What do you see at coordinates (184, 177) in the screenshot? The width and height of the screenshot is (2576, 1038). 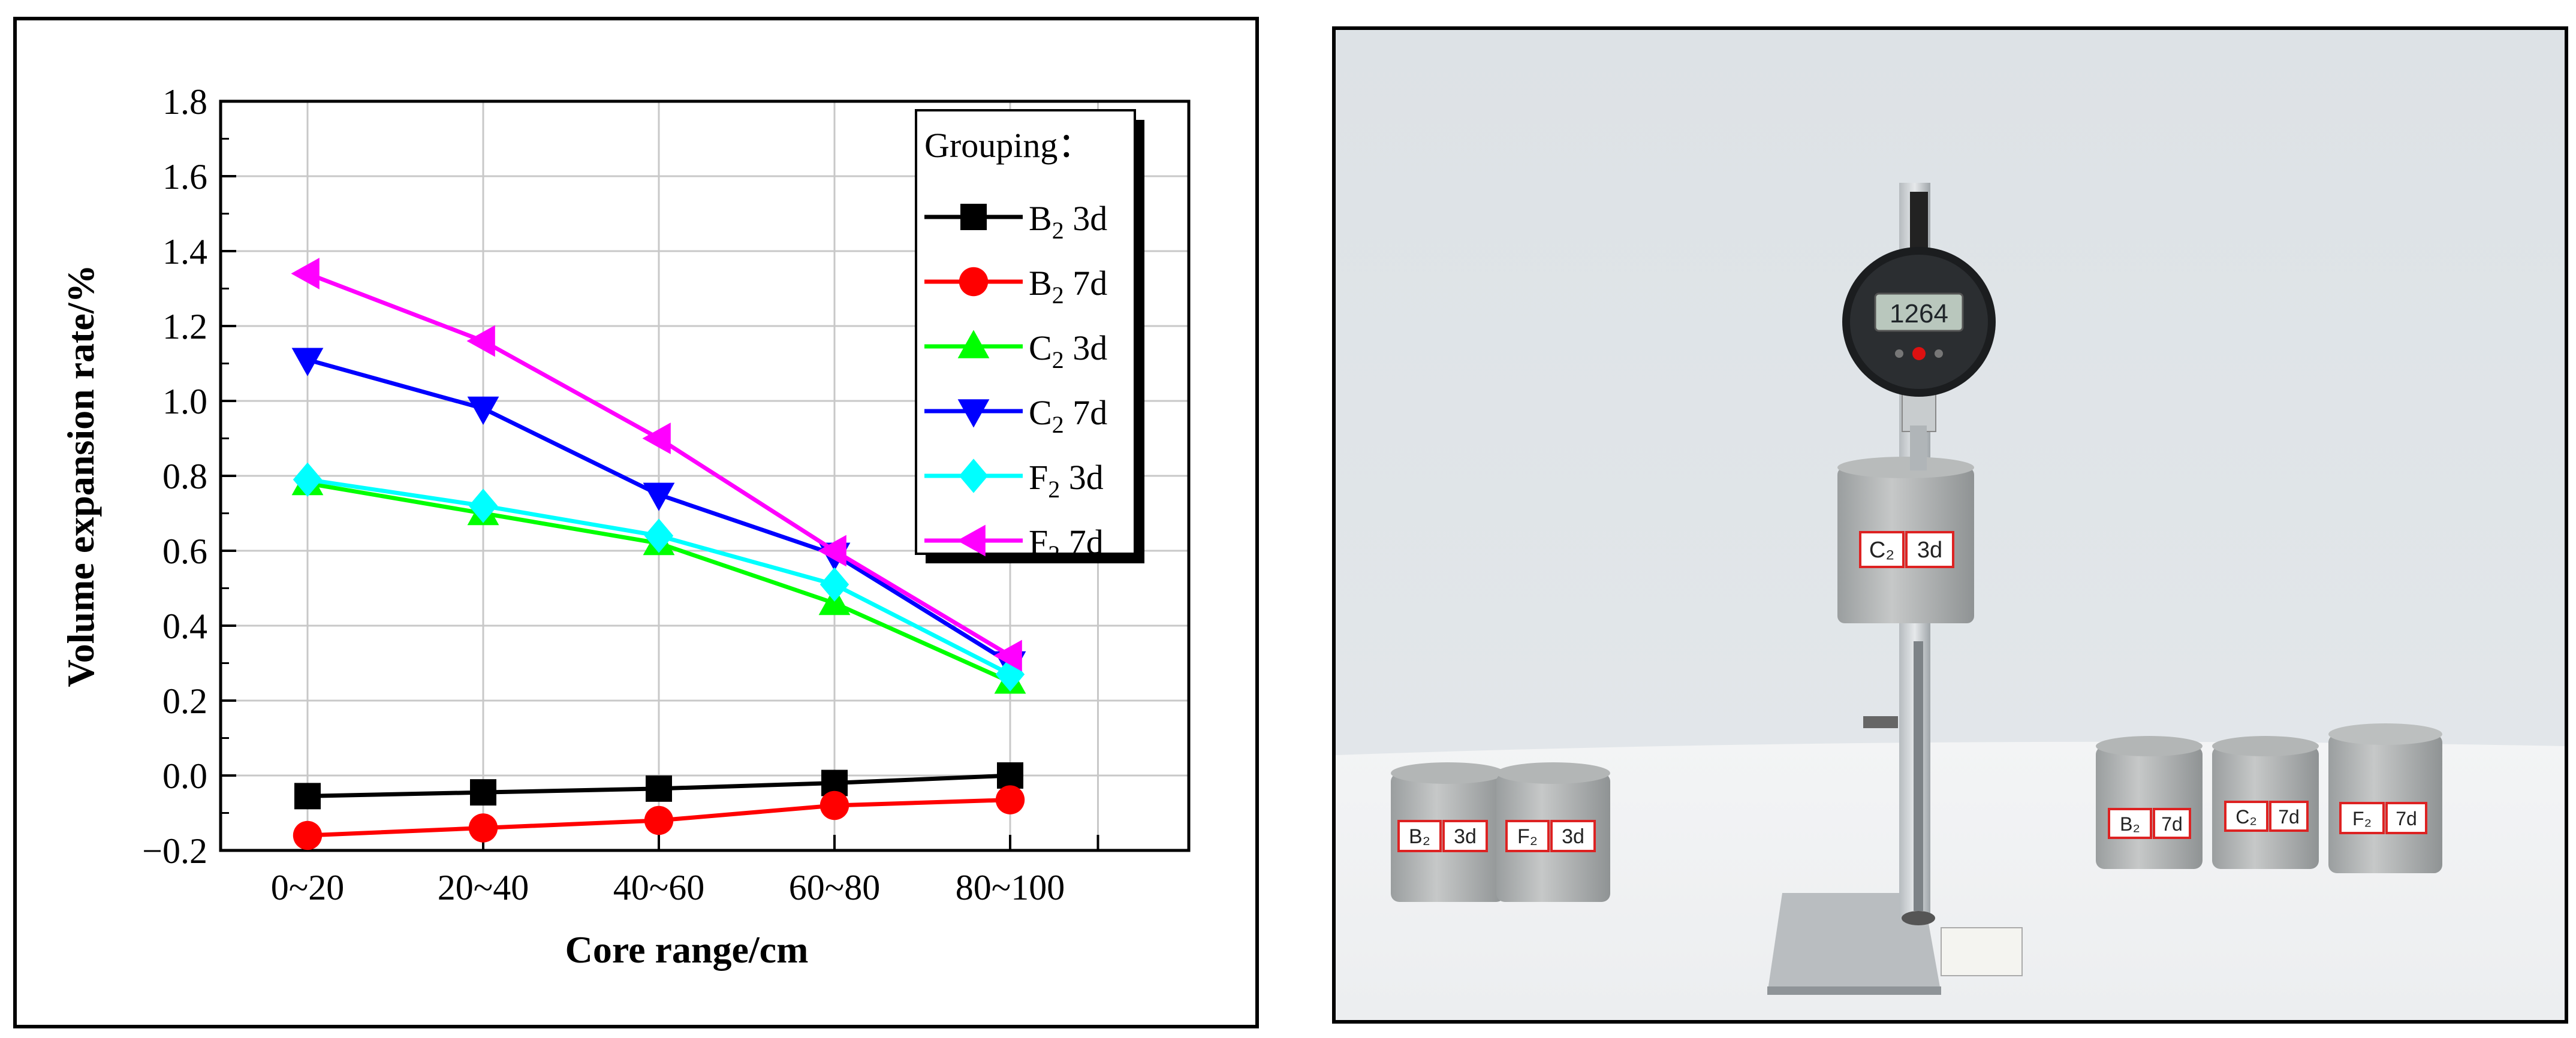 I see `y-tick-label: 1.6` at bounding box center [184, 177].